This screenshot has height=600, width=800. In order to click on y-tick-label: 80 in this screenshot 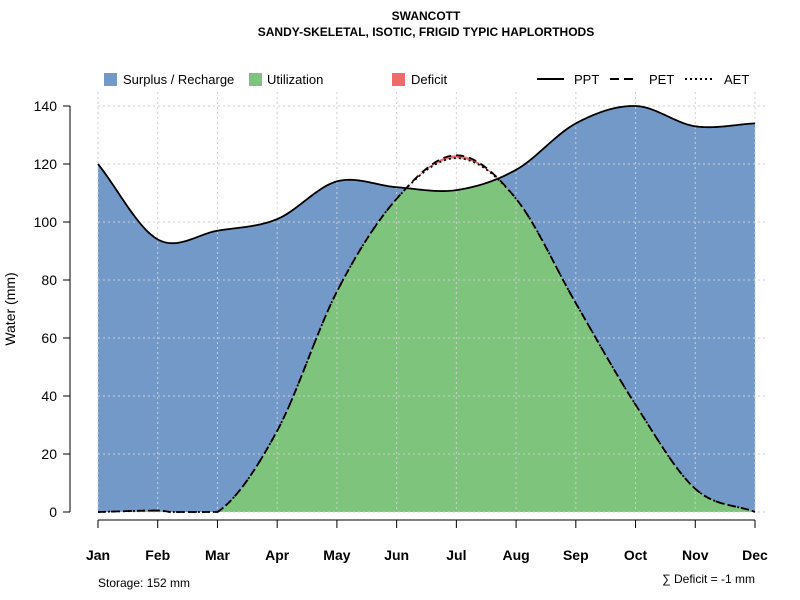, I will do `click(49, 280)`.